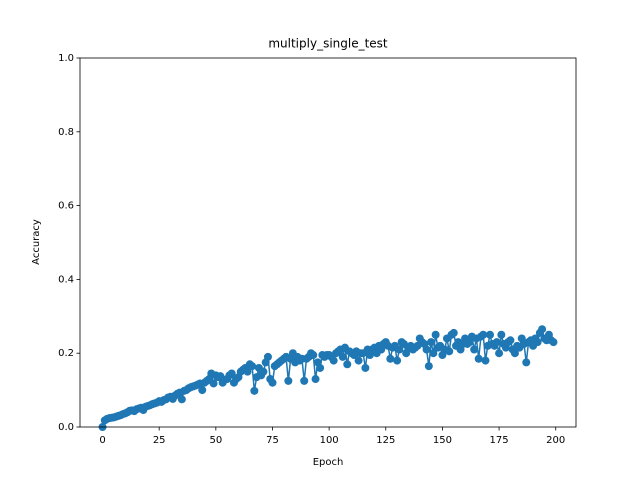  I want to click on chart-title: multiply_single_test, so click(328, 44).